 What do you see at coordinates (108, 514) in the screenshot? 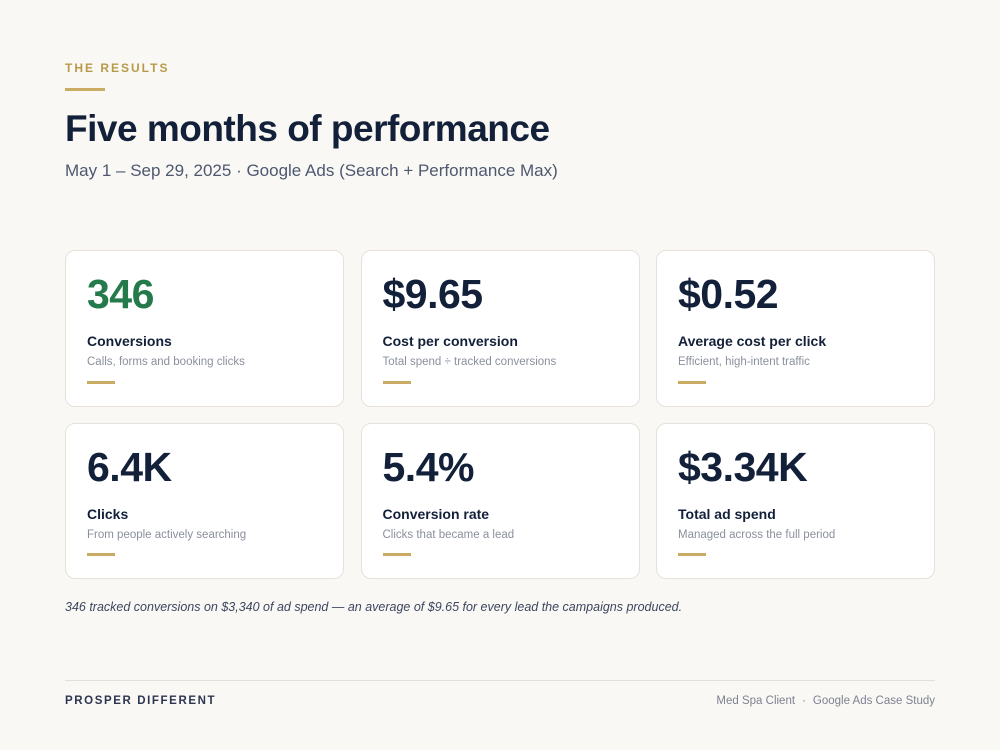
I see `metric-label: Clicks` at bounding box center [108, 514].